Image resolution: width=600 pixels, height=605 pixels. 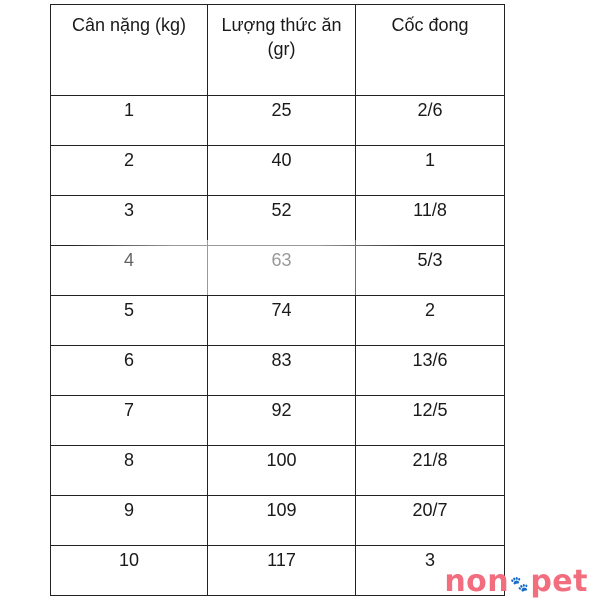 What do you see at coordinates (129, 50) in the screenshot?
I see `header-weight: Cân nặng (kg)` at bounding box center [129, 50].